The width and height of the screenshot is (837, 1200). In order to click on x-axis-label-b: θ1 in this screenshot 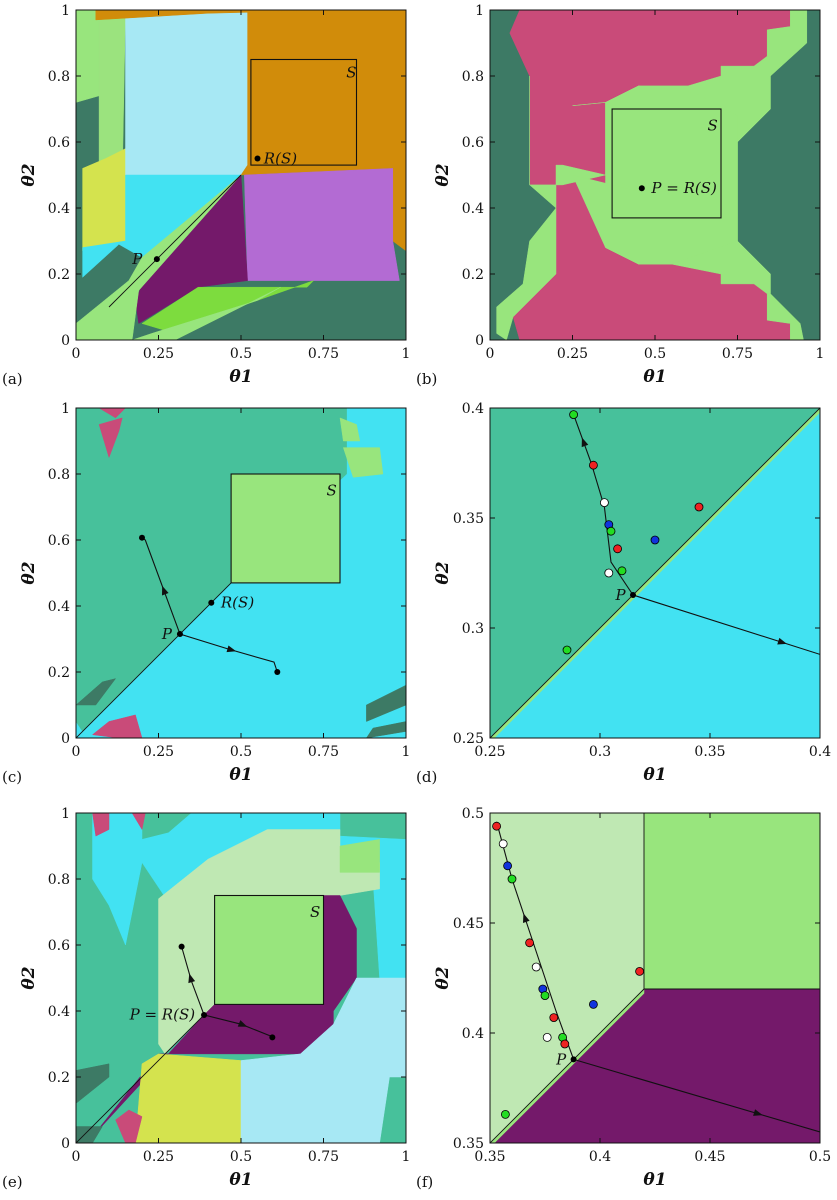, I will do `click(654, 377)`.